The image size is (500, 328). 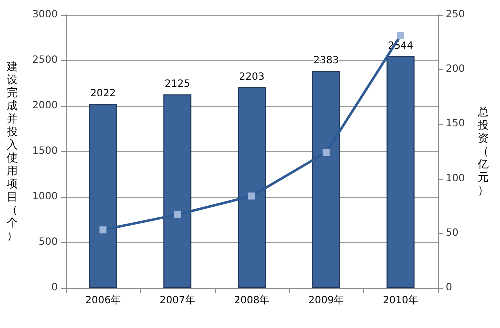 What do you see at coordinates (327, 61) in the screenshot?
I see `data-label: 2383` at bounding box center [327, 61].